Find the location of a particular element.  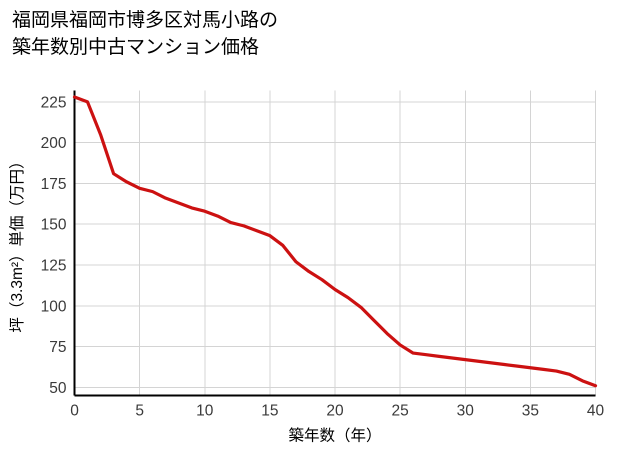

x-tick-label: 5 is located at coordinates (139, 411).